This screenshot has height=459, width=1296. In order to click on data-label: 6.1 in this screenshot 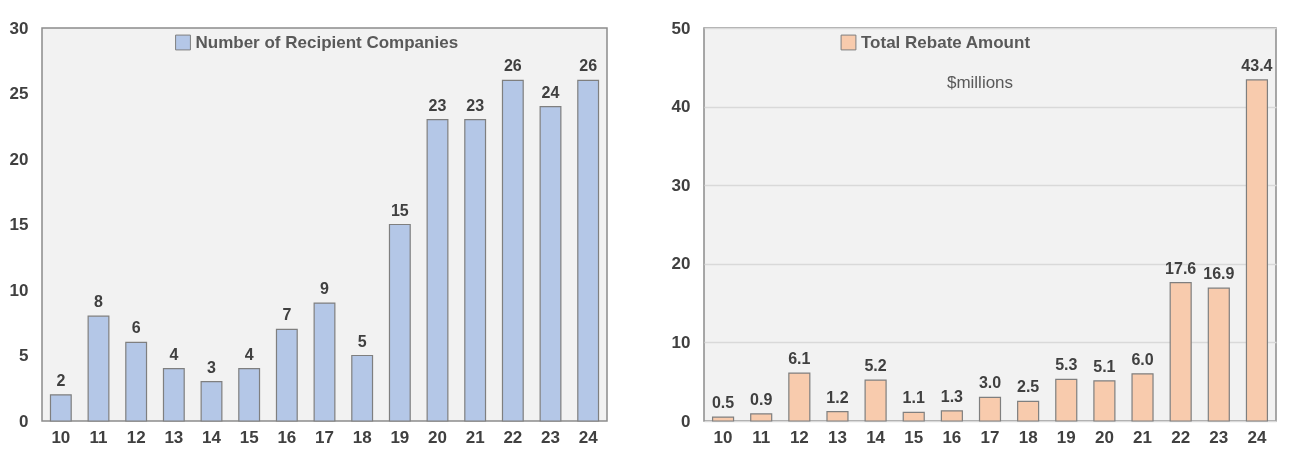, I will do `click(799, 359)`.